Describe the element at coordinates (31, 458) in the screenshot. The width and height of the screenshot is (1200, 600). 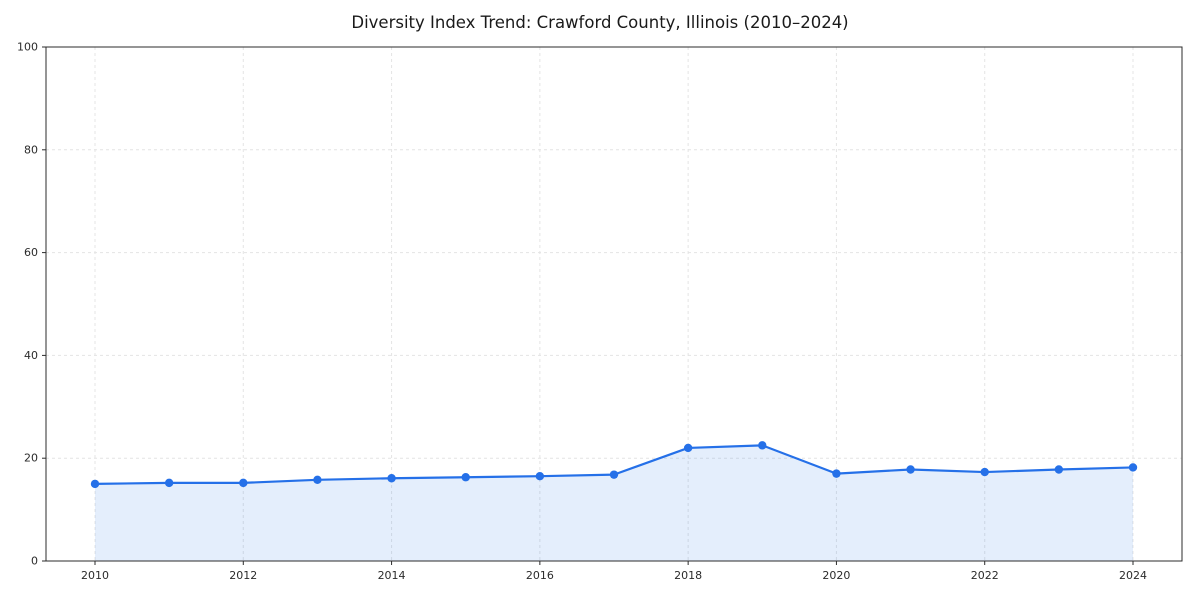
I see `y-tick-label: 20` at that location.